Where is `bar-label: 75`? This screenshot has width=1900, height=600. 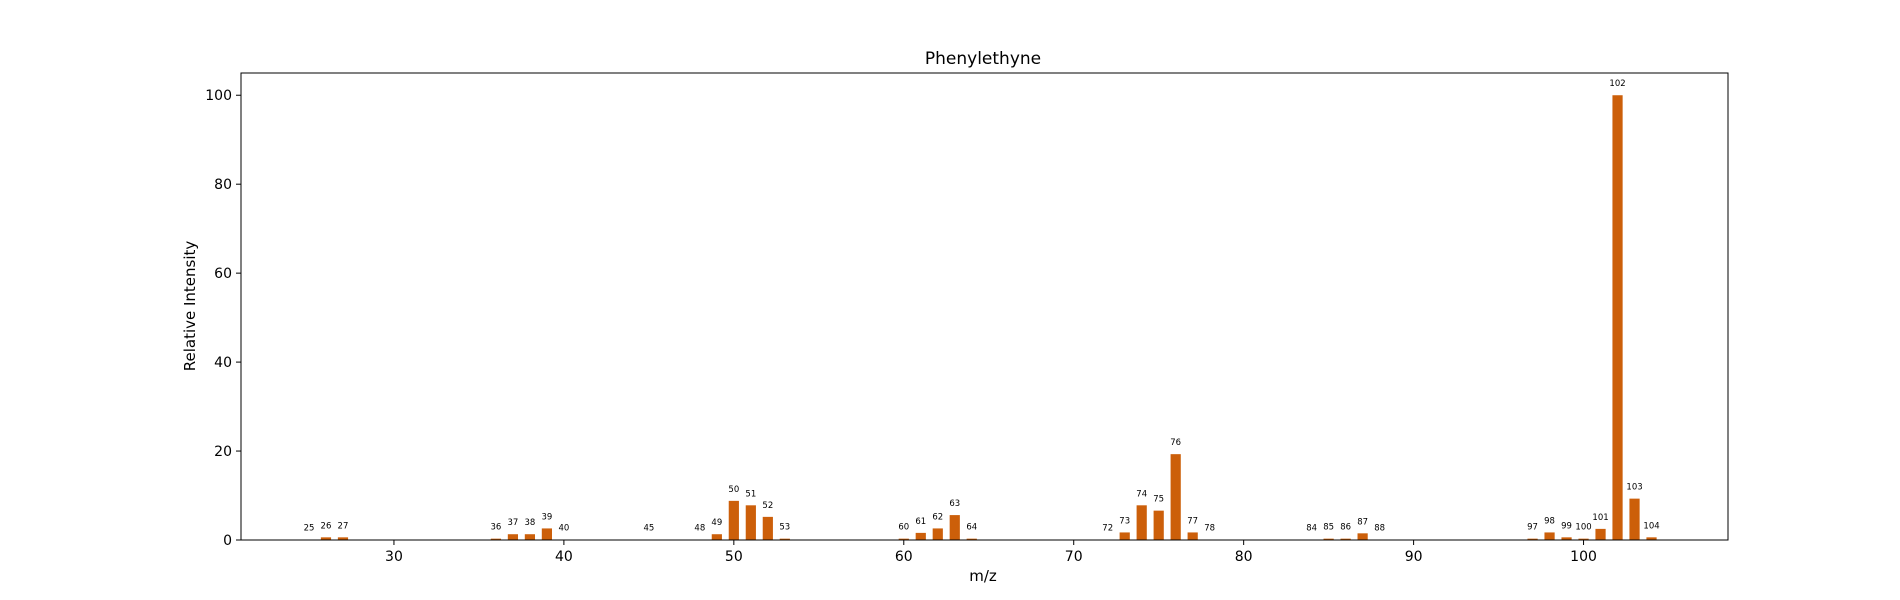
bar-label: 75 is located at coordinates (1158, 500).